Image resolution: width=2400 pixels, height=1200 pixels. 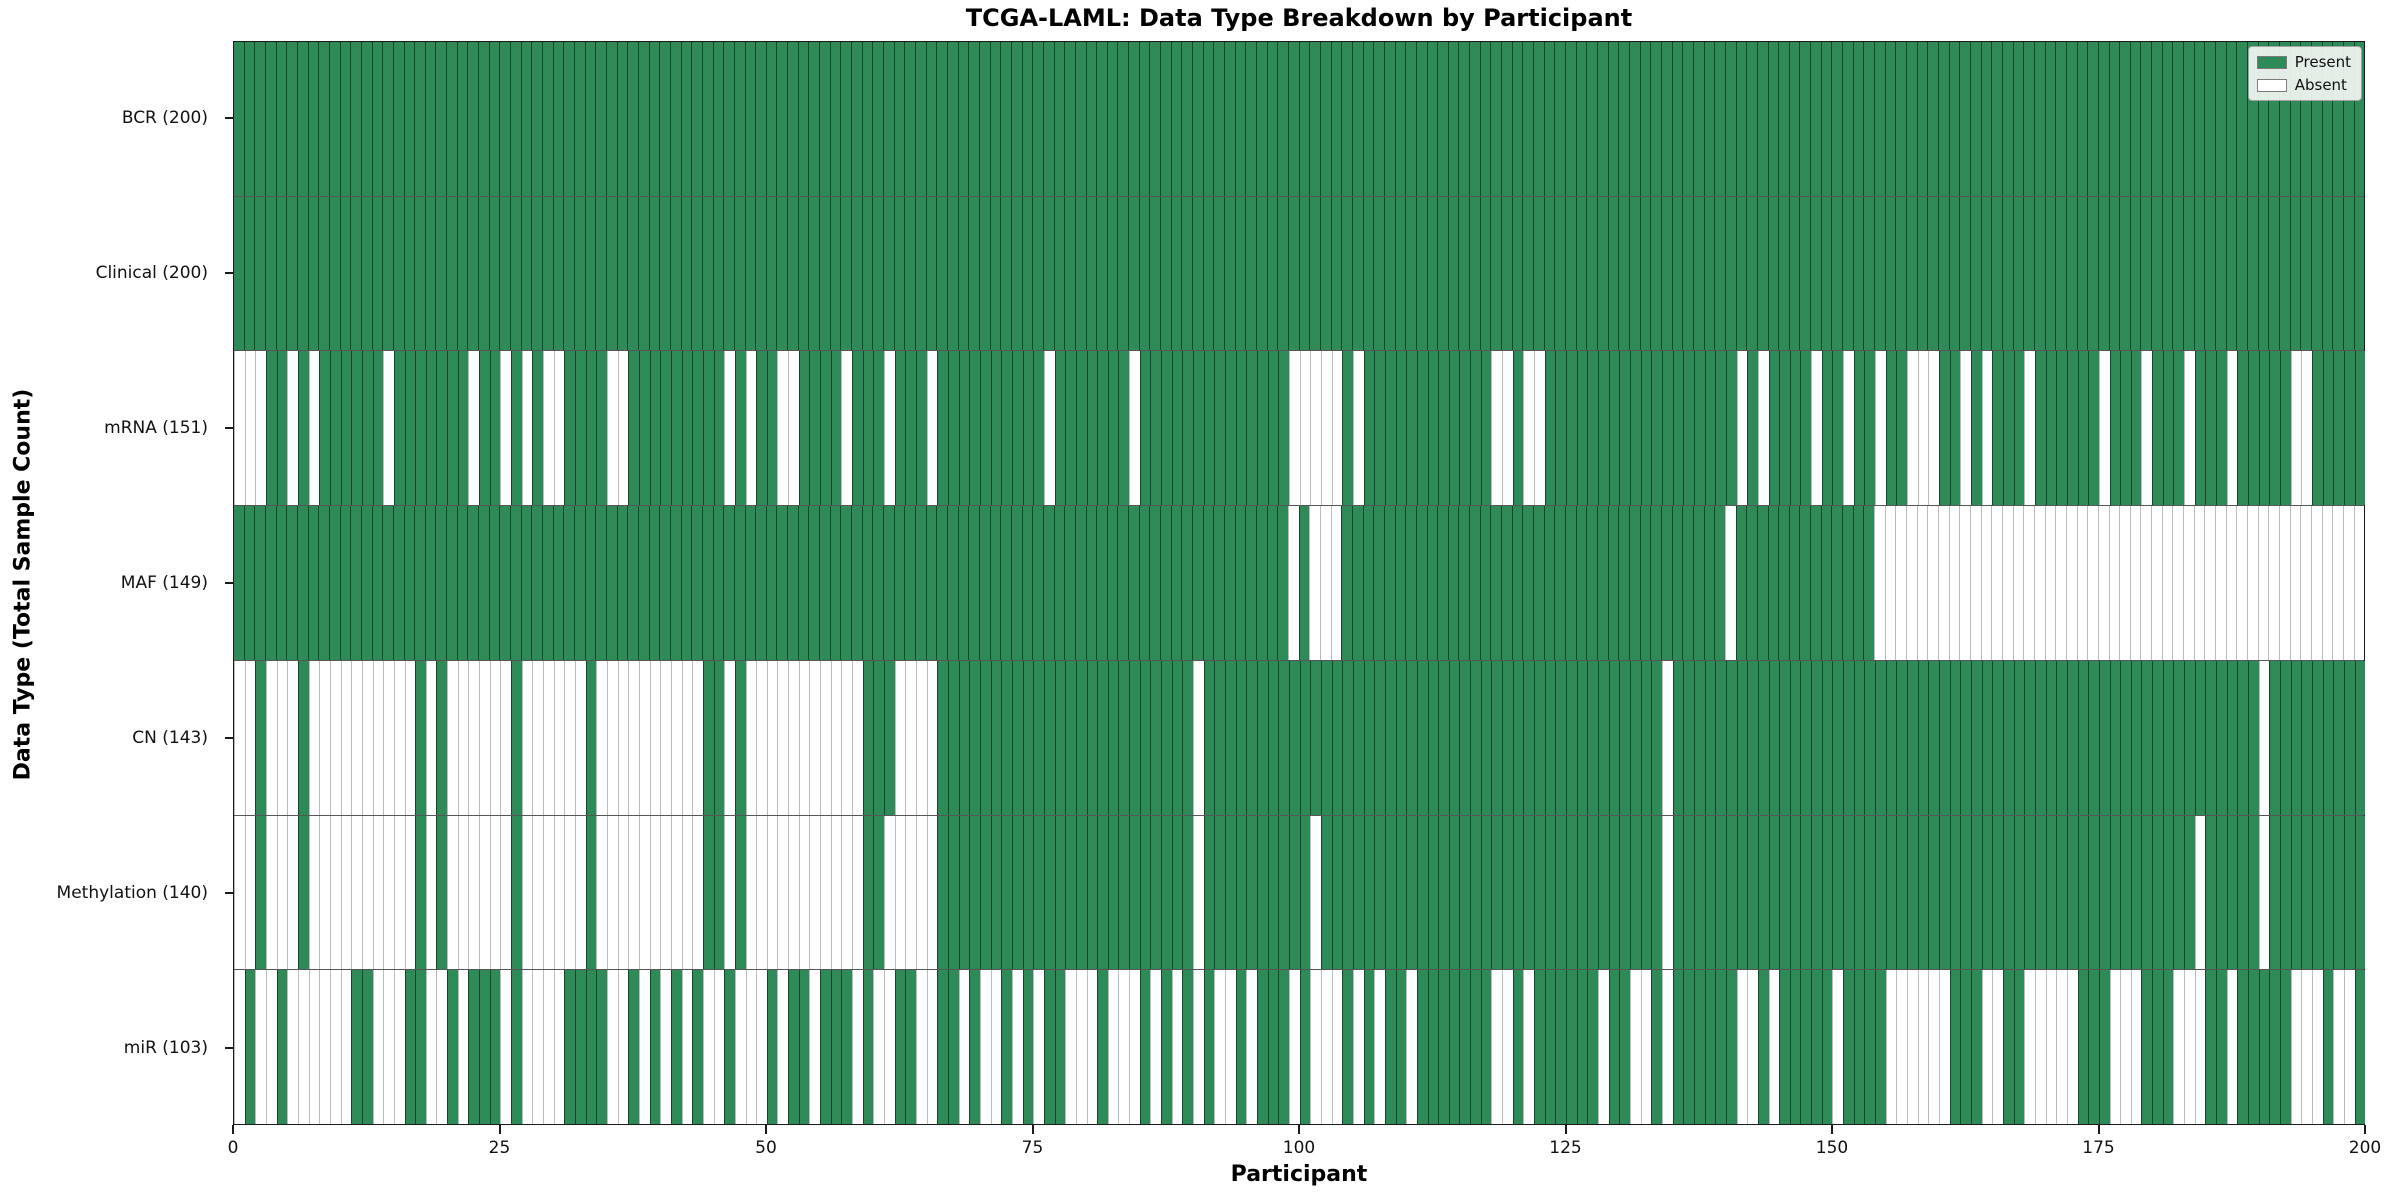 What do you see at coordinates (766, 1129) in the screenshot?
I see `x-tick-mark` at bounding box center [766, 1129].